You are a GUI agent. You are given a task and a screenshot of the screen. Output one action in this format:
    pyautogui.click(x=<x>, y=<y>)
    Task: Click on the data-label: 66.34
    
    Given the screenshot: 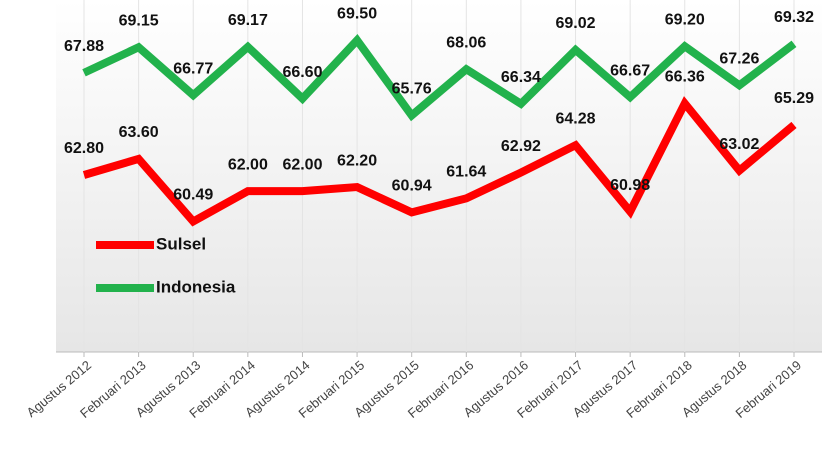 What is the action you would take?
    pyautogui.click(x=521, y=77)
    